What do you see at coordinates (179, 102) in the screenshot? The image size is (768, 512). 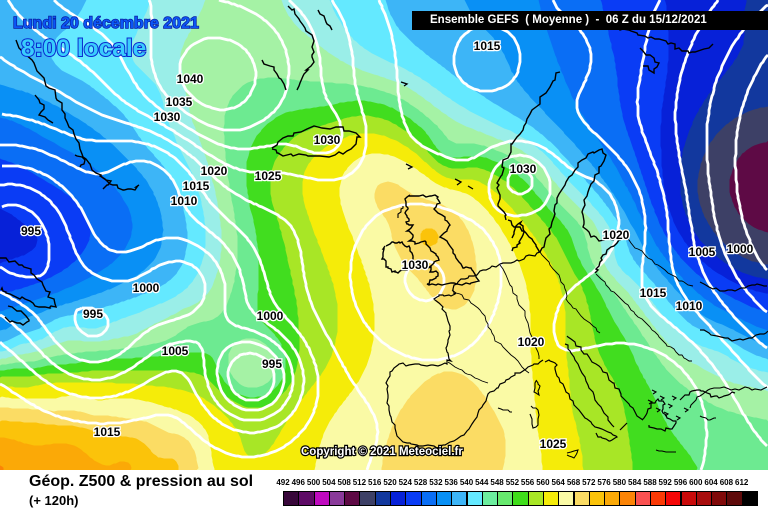 I see `svg-text: 1035` at bounding box center [179, 102].